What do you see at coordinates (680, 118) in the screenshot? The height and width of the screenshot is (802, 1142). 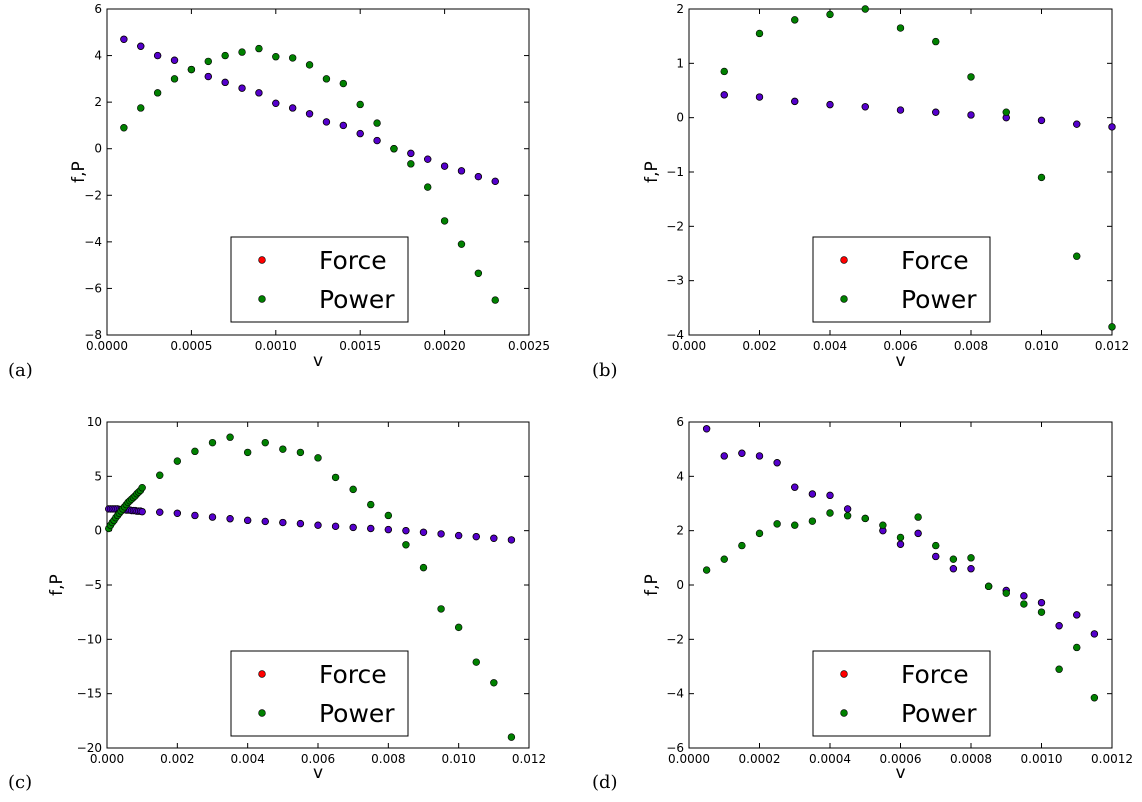 I see `y-tick-label: 0` at bounding box center [680, 118].